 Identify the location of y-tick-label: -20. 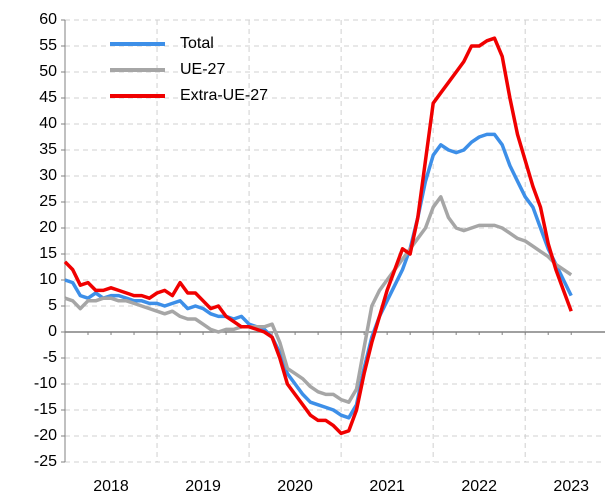
(45, 435).